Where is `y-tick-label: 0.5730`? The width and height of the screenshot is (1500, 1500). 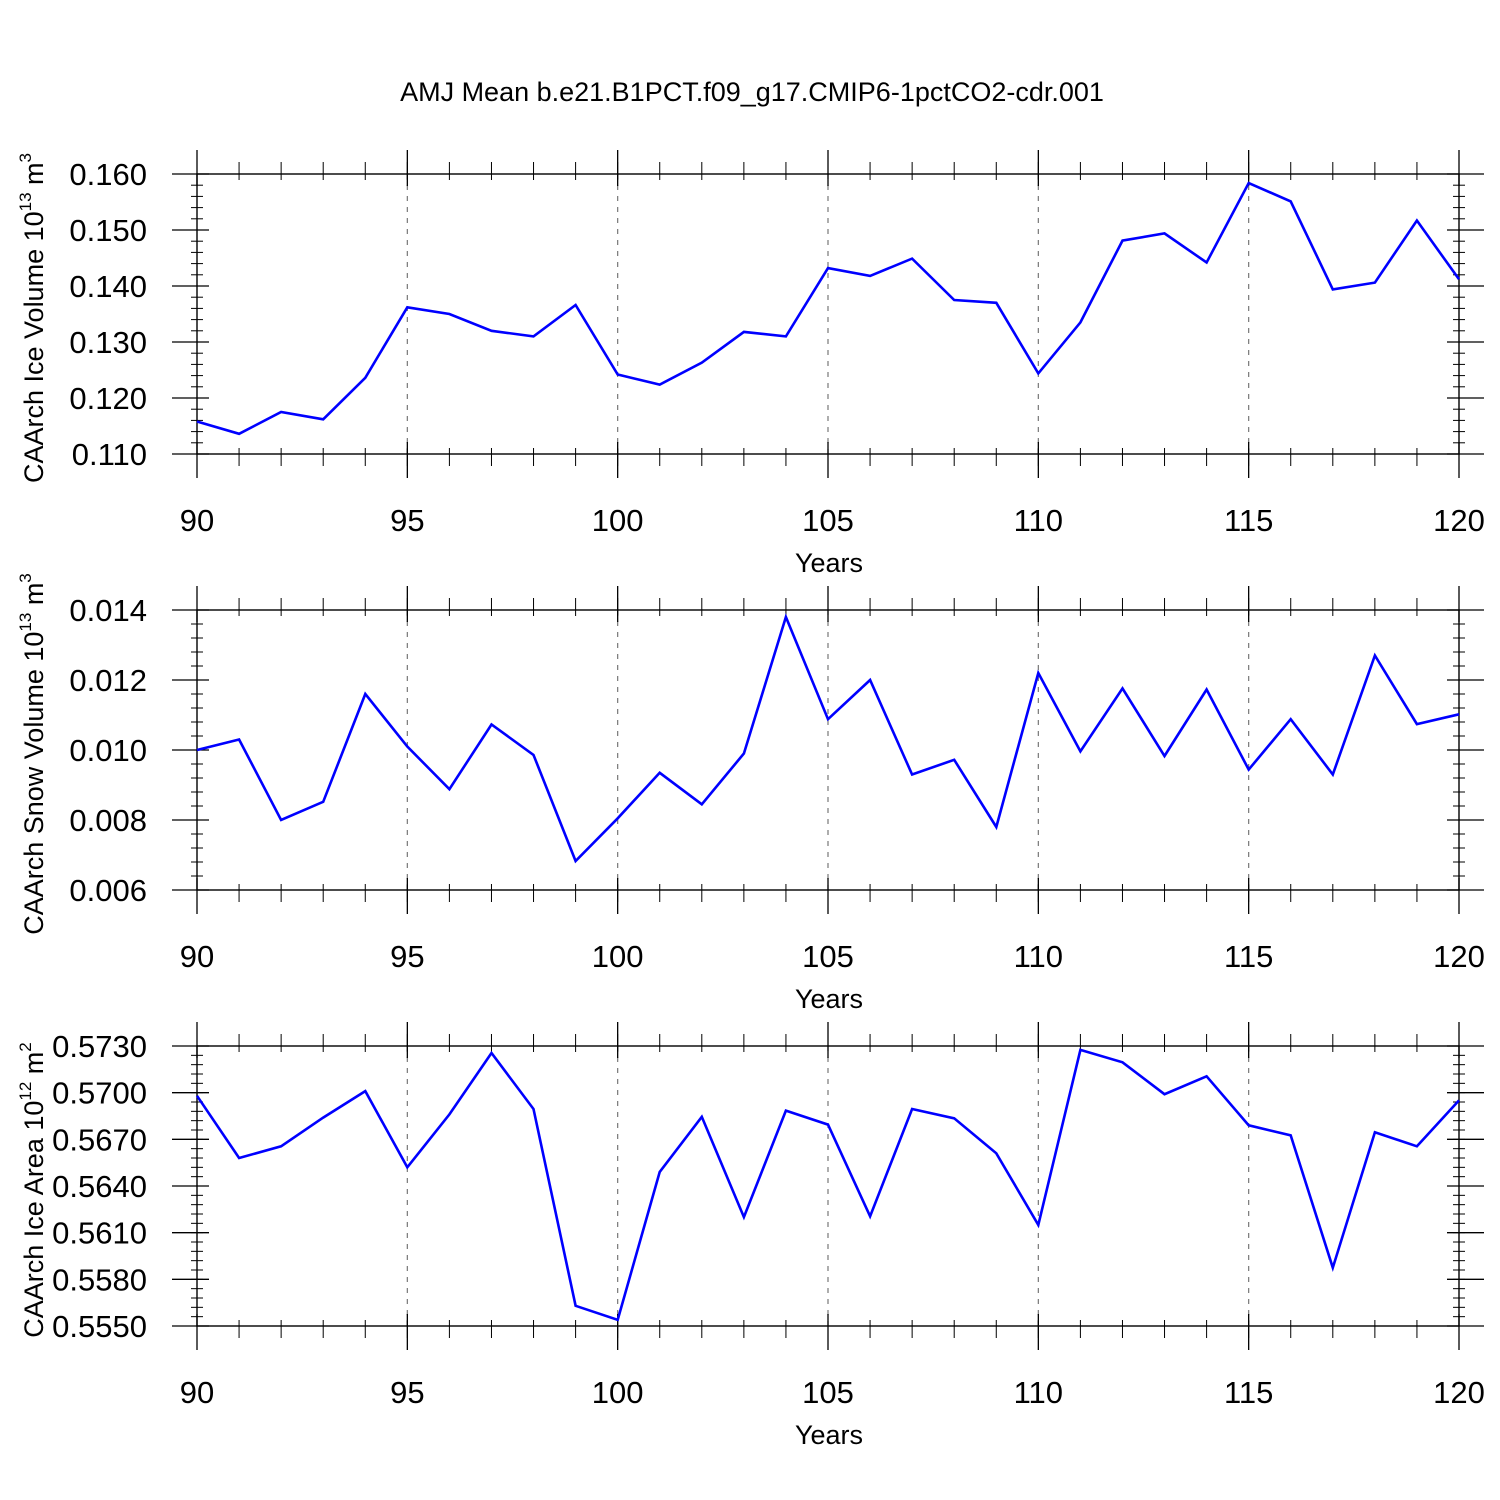 y-tick-label: 0.5730 is located at coordinates (99, 1046).